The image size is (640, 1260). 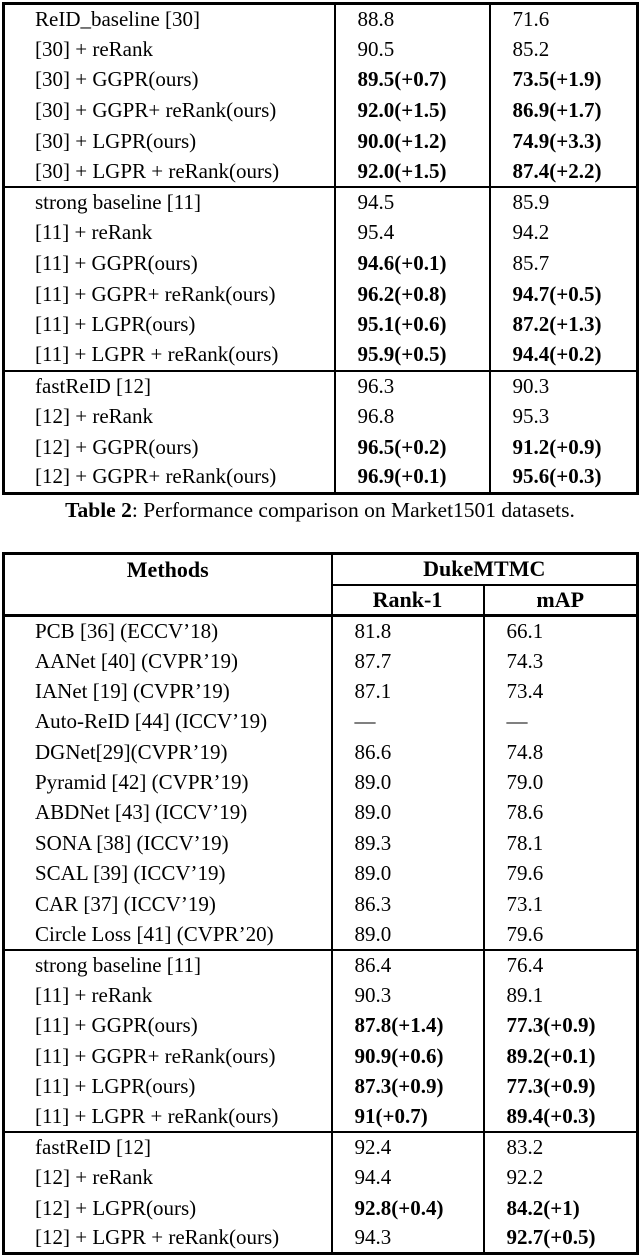 I want to click on map-cell: 94.4(+0.2), so click(x=563, y=355).